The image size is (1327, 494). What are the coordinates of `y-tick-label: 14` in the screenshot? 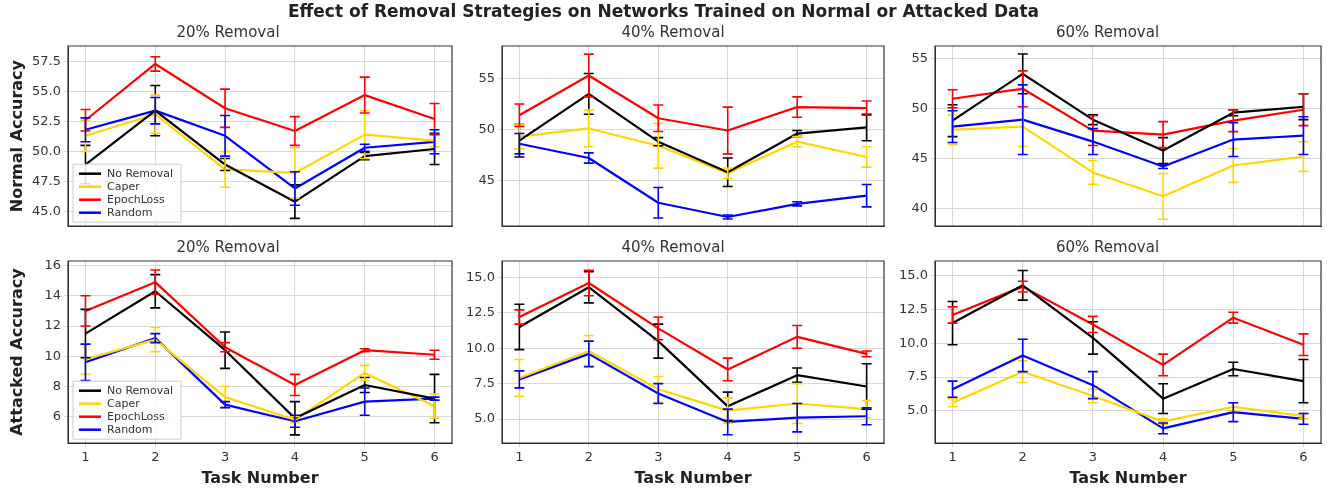 It's located at (52, 295).